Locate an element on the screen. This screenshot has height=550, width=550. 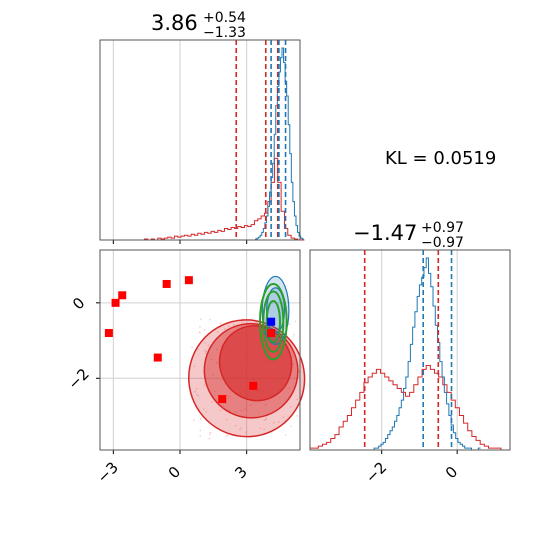
bottom-right-blue-histogram is located at coordinates (427, 354).